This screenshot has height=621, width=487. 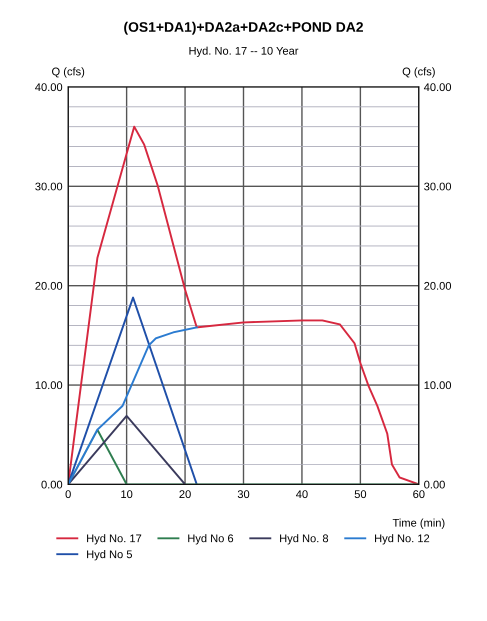 I want to click on x-tick-label: 50, so click(x=360, y=494).